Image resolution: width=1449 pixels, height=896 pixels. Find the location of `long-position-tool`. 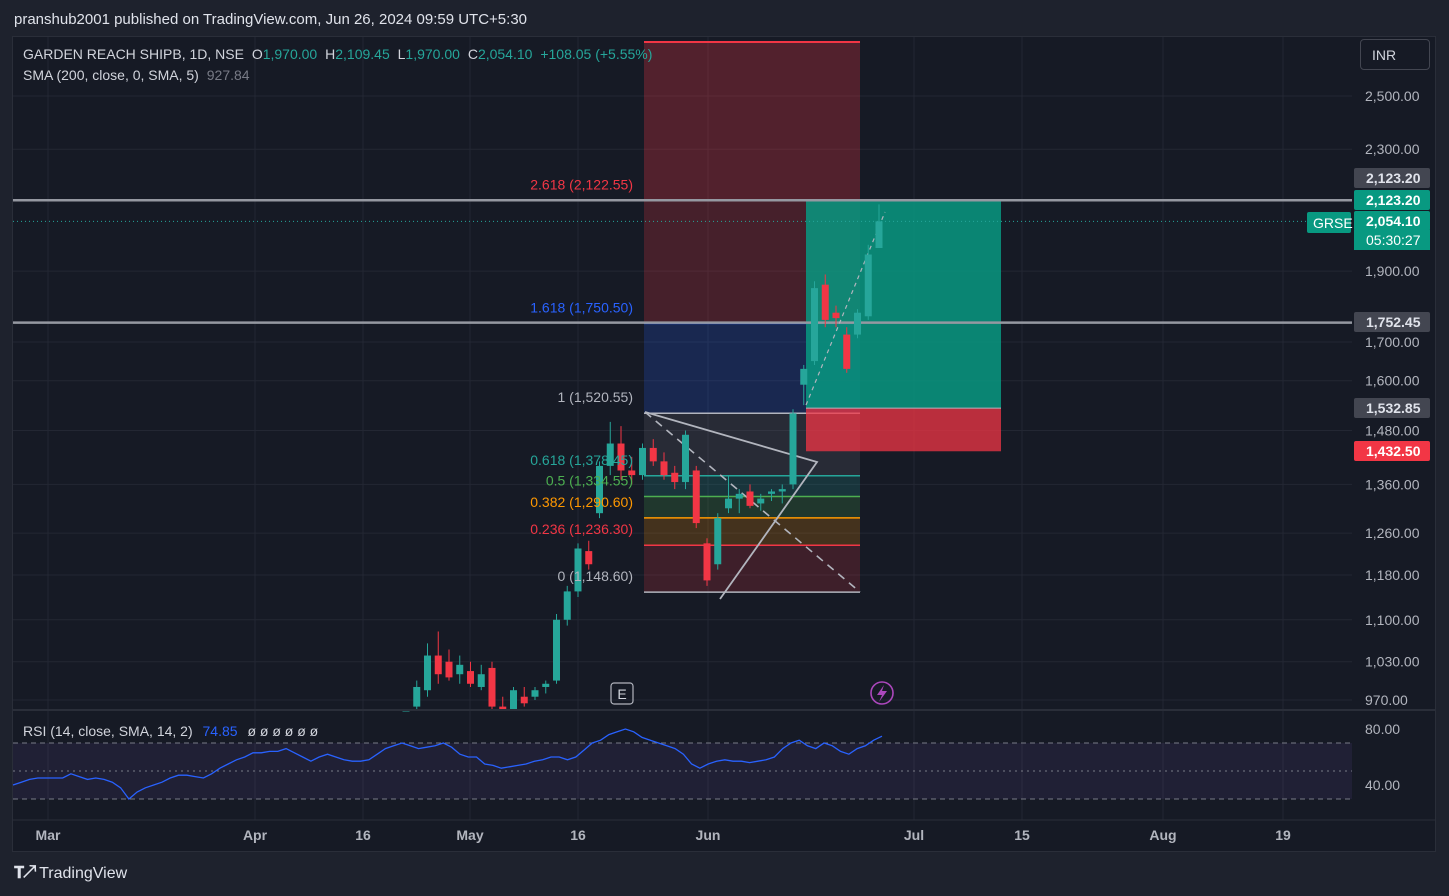

long-position-tool is located at coordinates (903, 326).